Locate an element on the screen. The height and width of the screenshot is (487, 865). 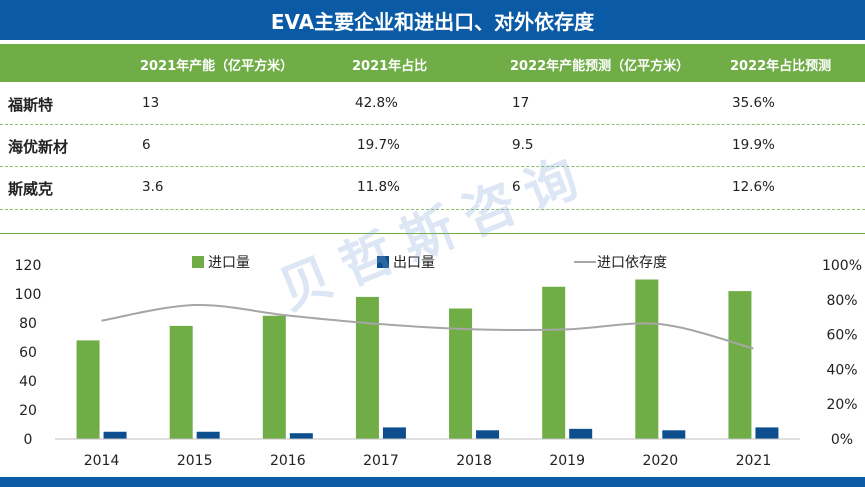
header-2021-share: 2021年占比 is located at coordinates (390, 66).